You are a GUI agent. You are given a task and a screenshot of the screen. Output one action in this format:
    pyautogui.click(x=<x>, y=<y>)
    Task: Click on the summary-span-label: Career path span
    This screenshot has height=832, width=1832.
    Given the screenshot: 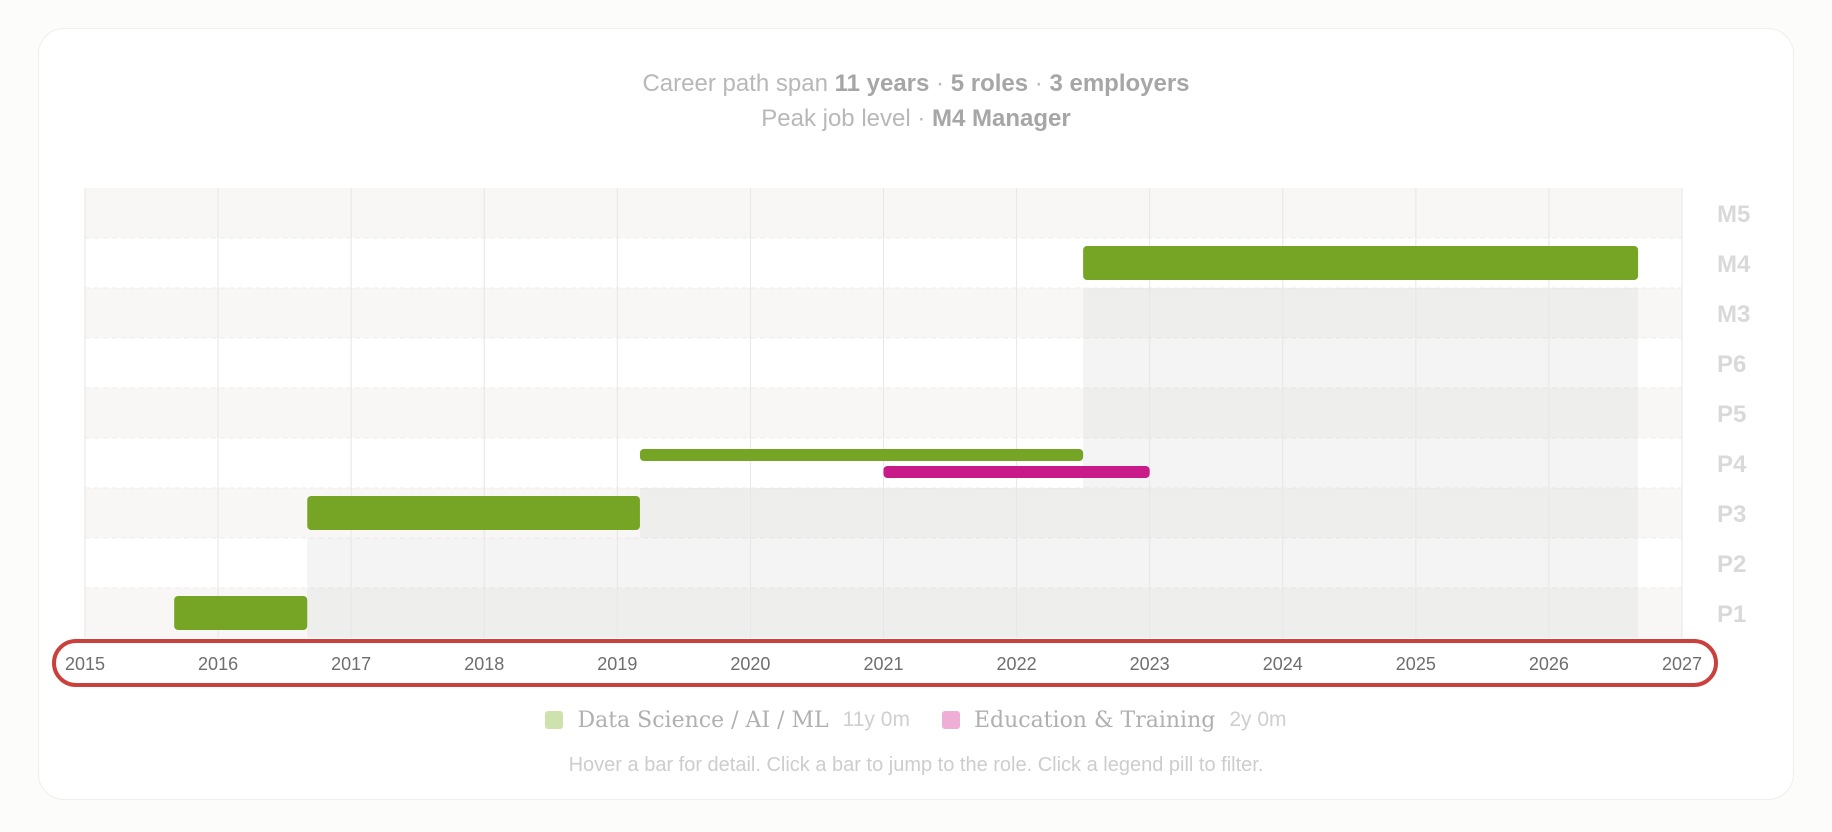 What is the action you would take?
    pyautogui.click(x=735, y=83)
    